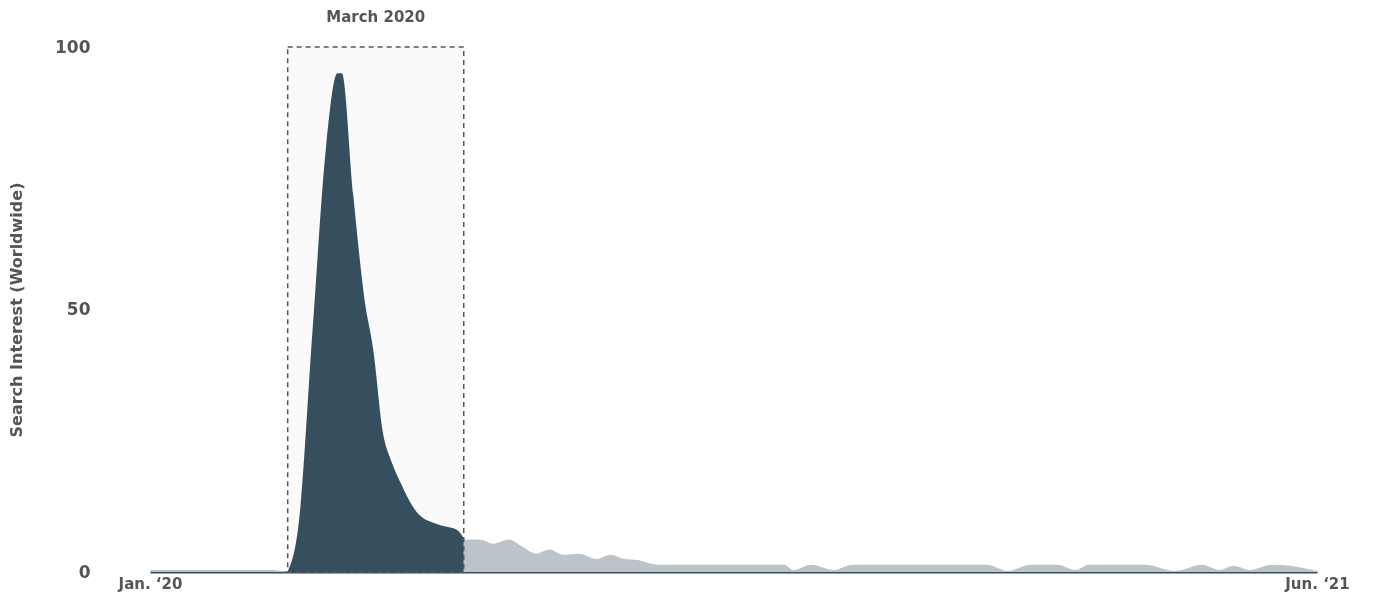 The image size is (1395, 597). I want to click on y-axis-title: Search Interest (Worldwide), so click(17, 310).